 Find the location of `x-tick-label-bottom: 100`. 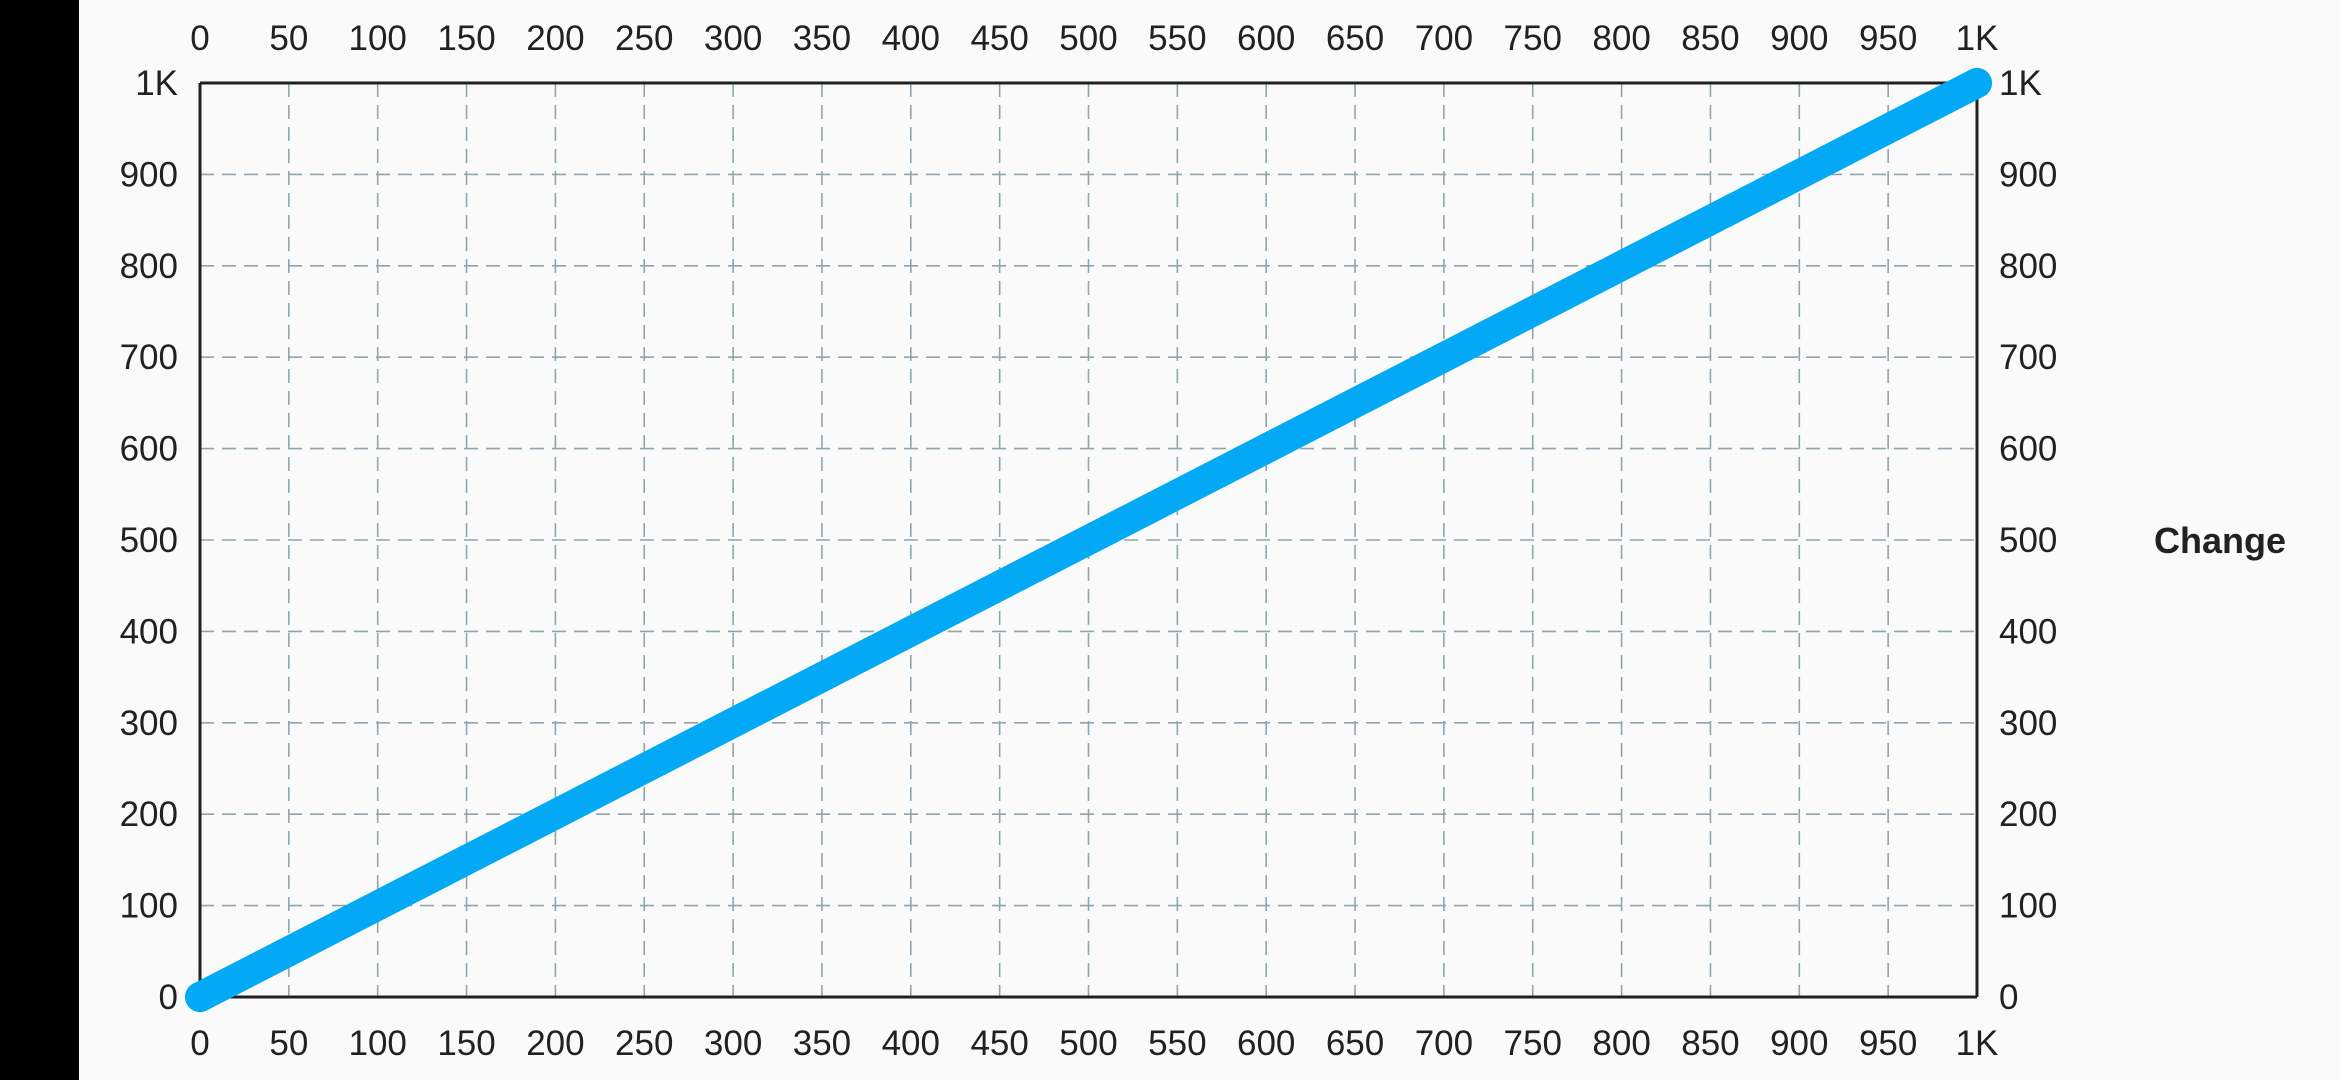

x-tick-label-bottom: 100 is located at coordinates (377, 1043).